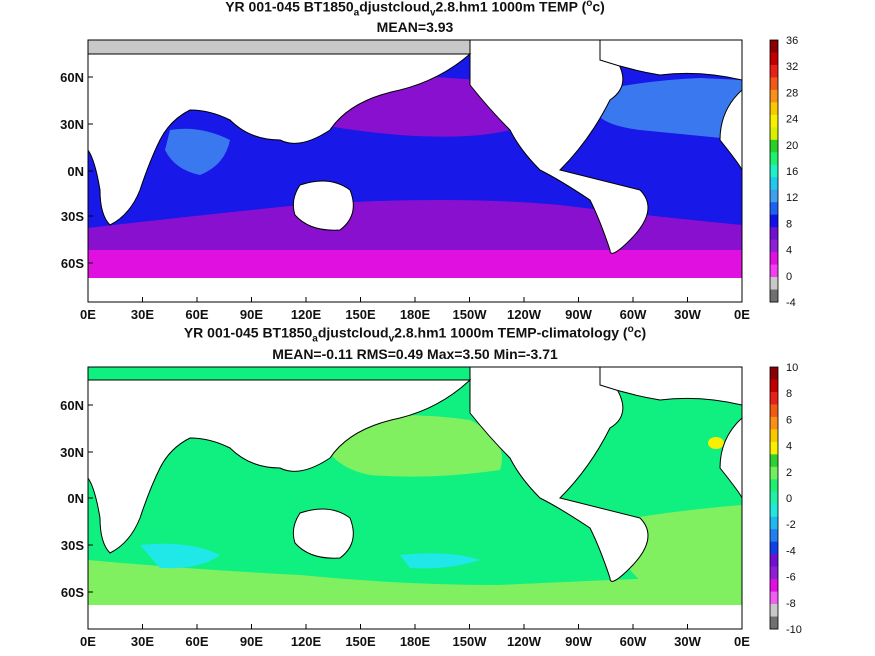  Describe the element at coordinates (633, 314) in the screenshot. I see `lon-label: 60W` at that location.